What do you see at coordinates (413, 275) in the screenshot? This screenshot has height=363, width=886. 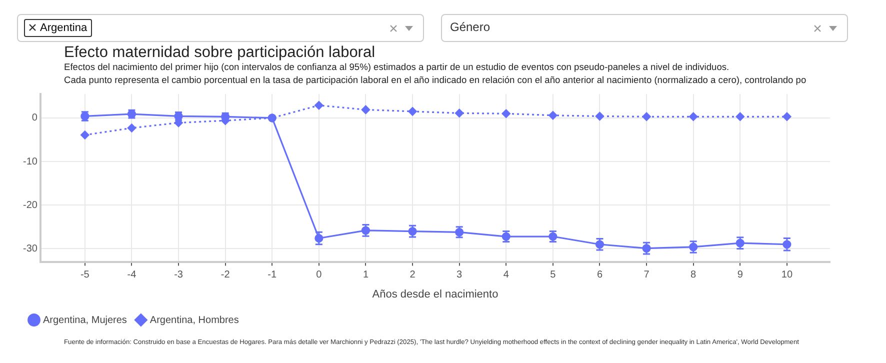 I see `x-tick-label: 2` at bounding box center [413, 275].